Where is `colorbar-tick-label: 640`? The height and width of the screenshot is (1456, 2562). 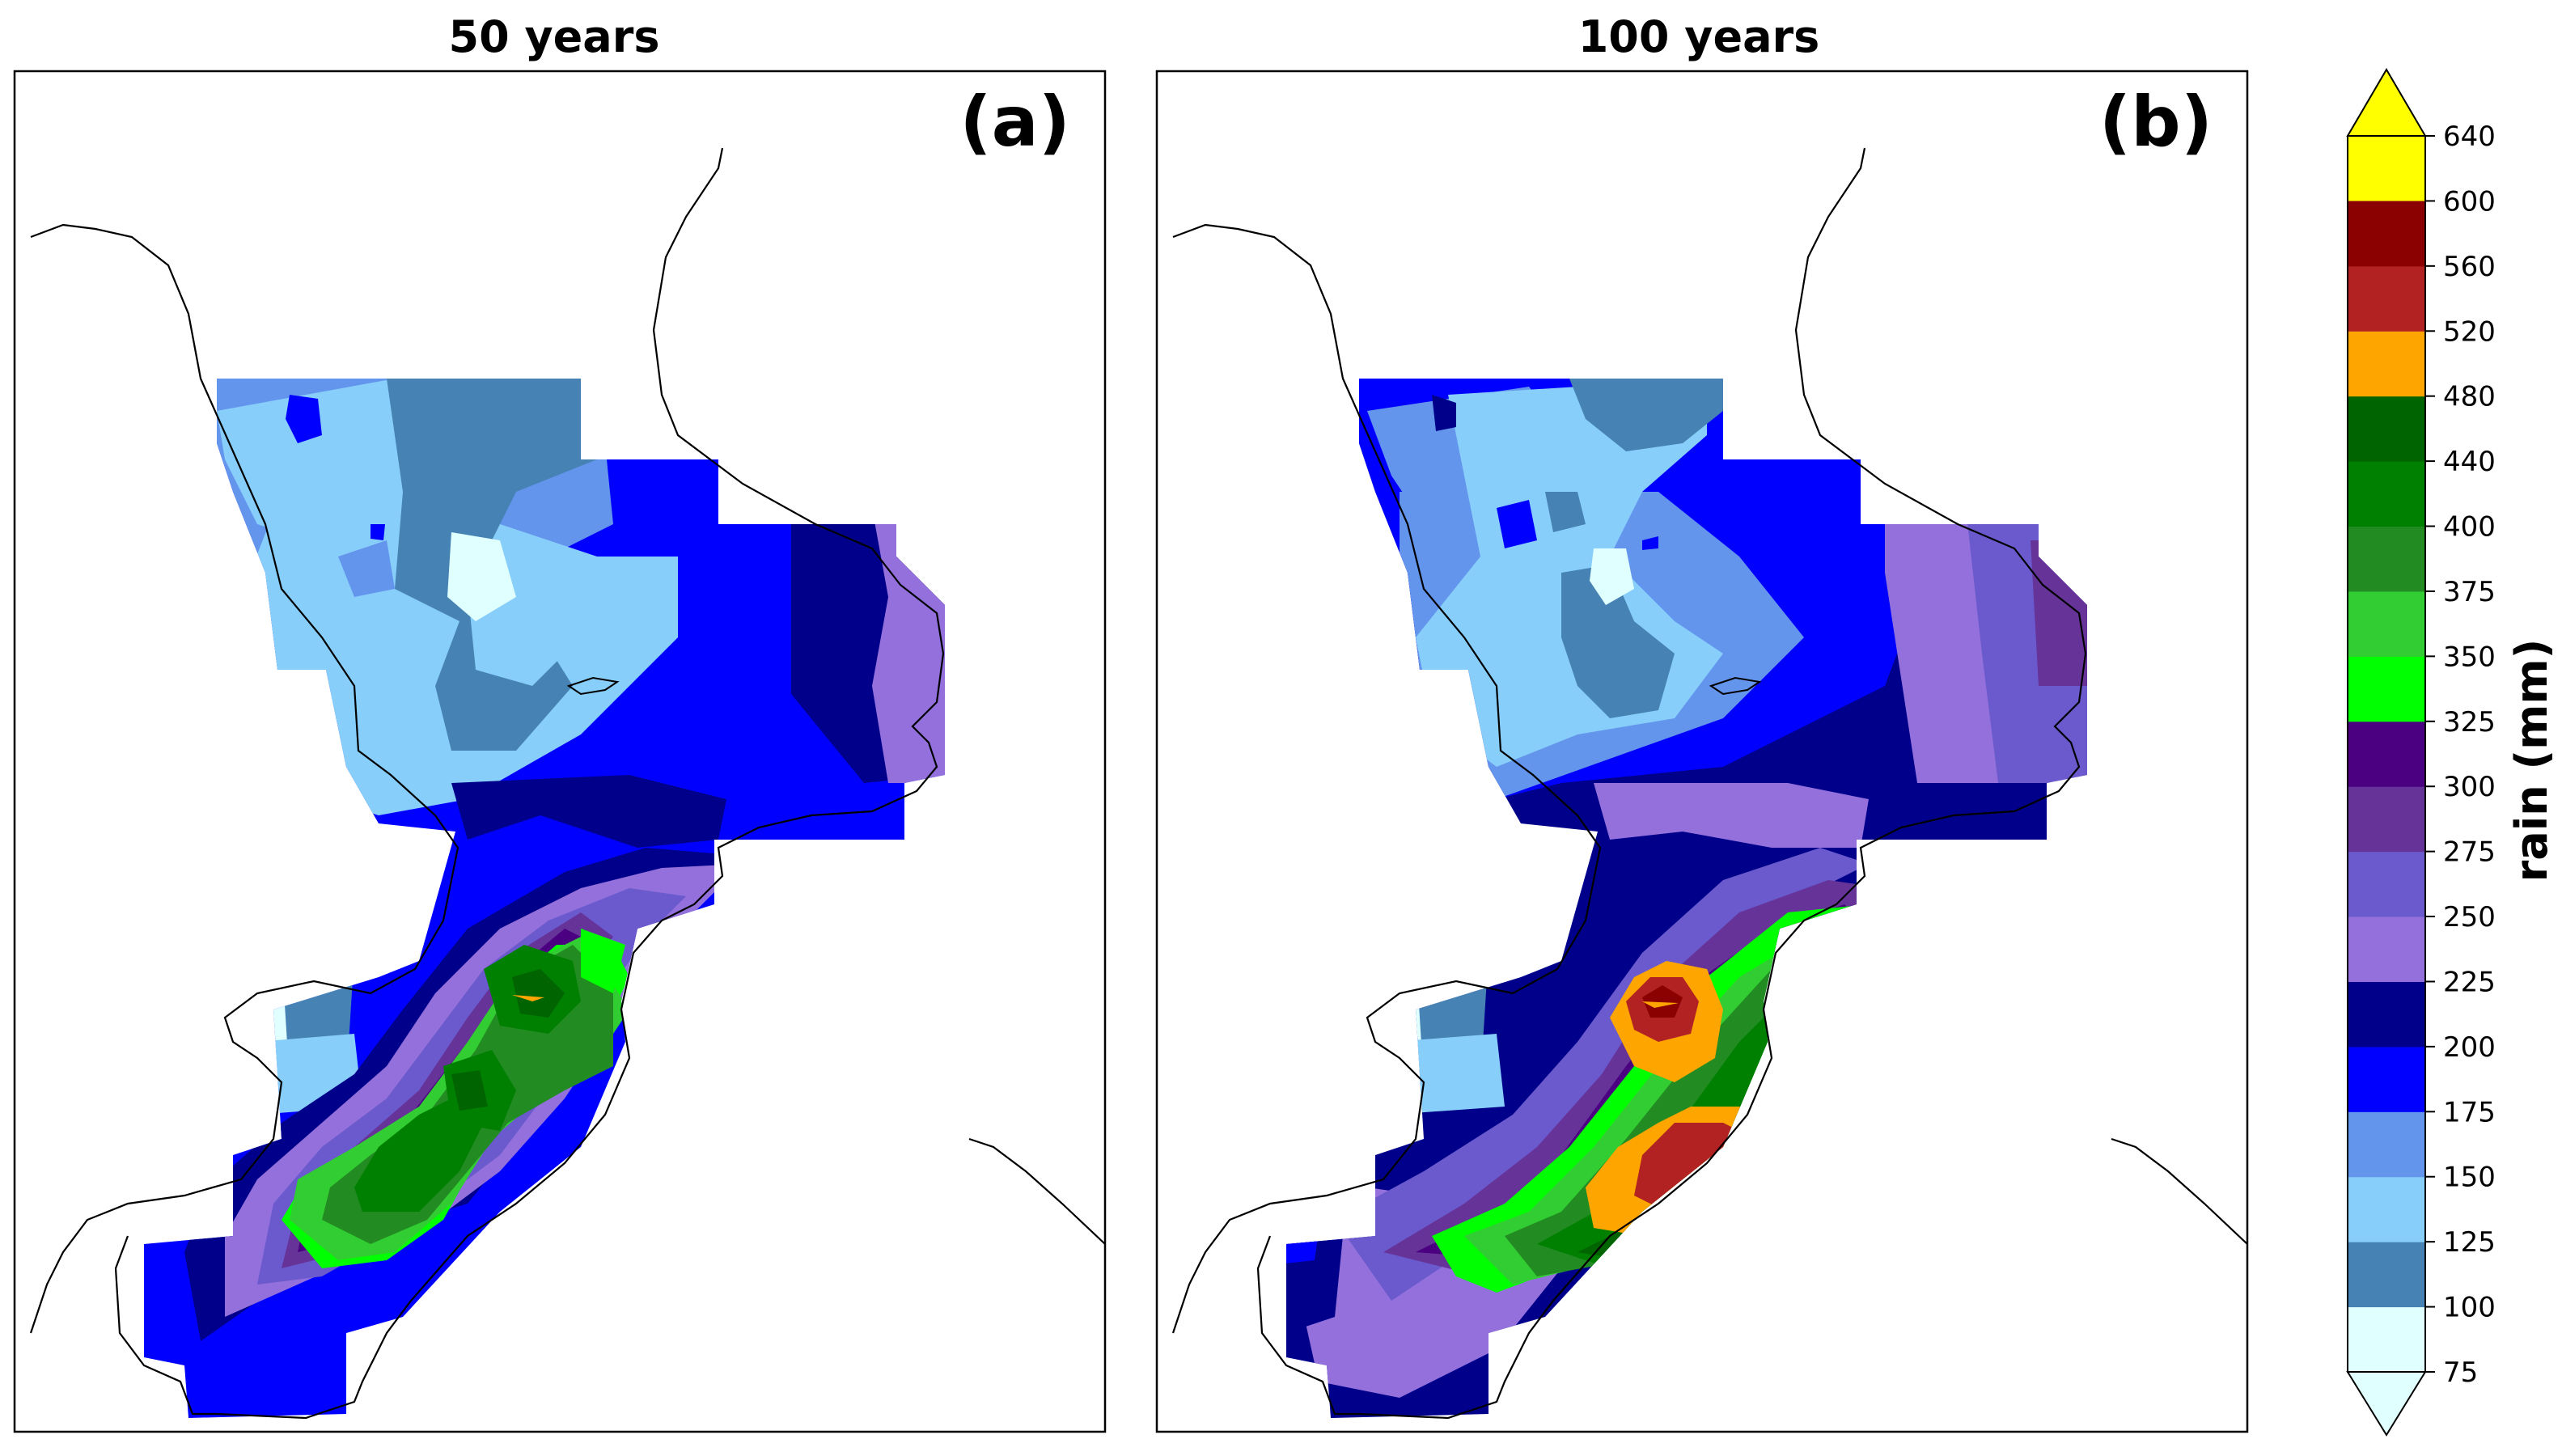 colorbar-tick-label: 640 is located at coordinates (2469, 137).